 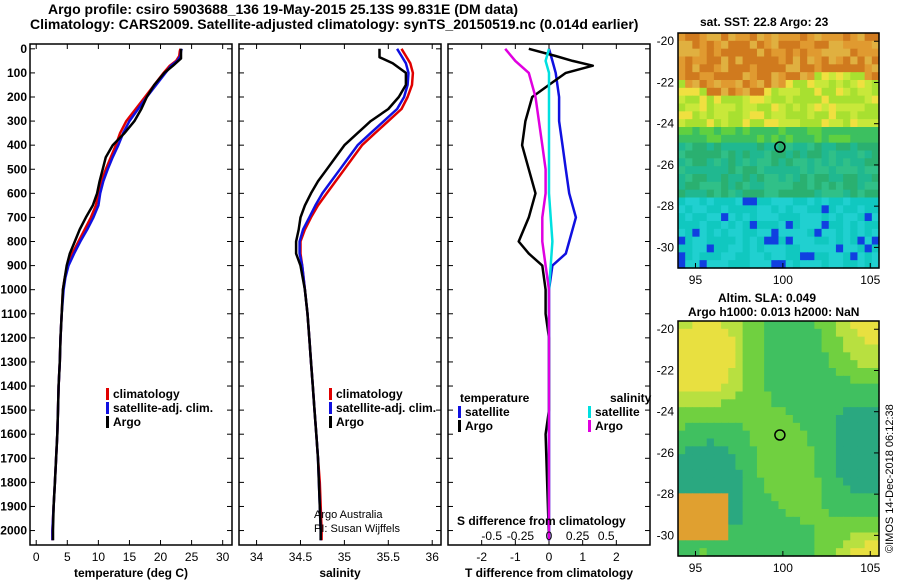 What do you see at coordinates (433, 557) in the screenshot?
I see `xtick-label: 36` at bounding box center [433, 557].